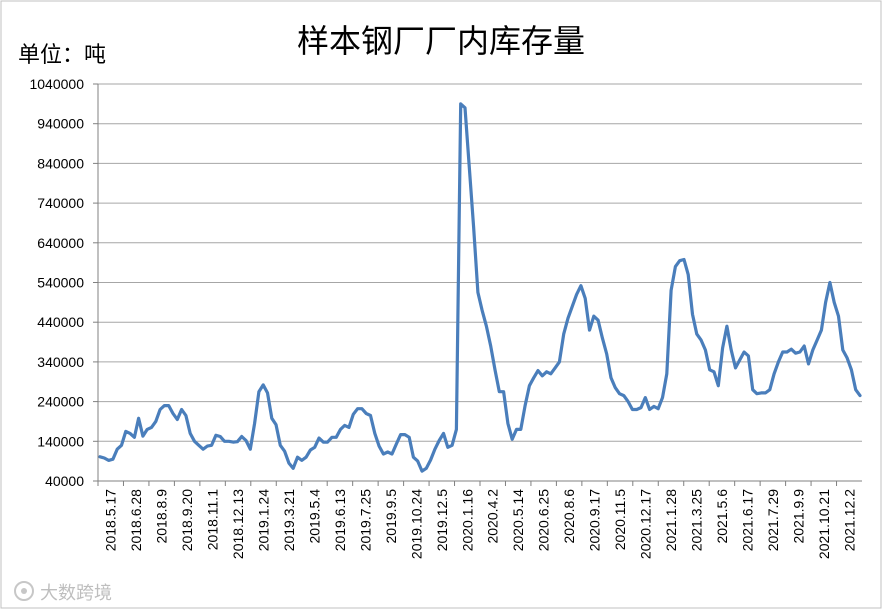 The image size is (882, 614). I want to click on x-tick-label: 2021.6.17, so click(747, 520).